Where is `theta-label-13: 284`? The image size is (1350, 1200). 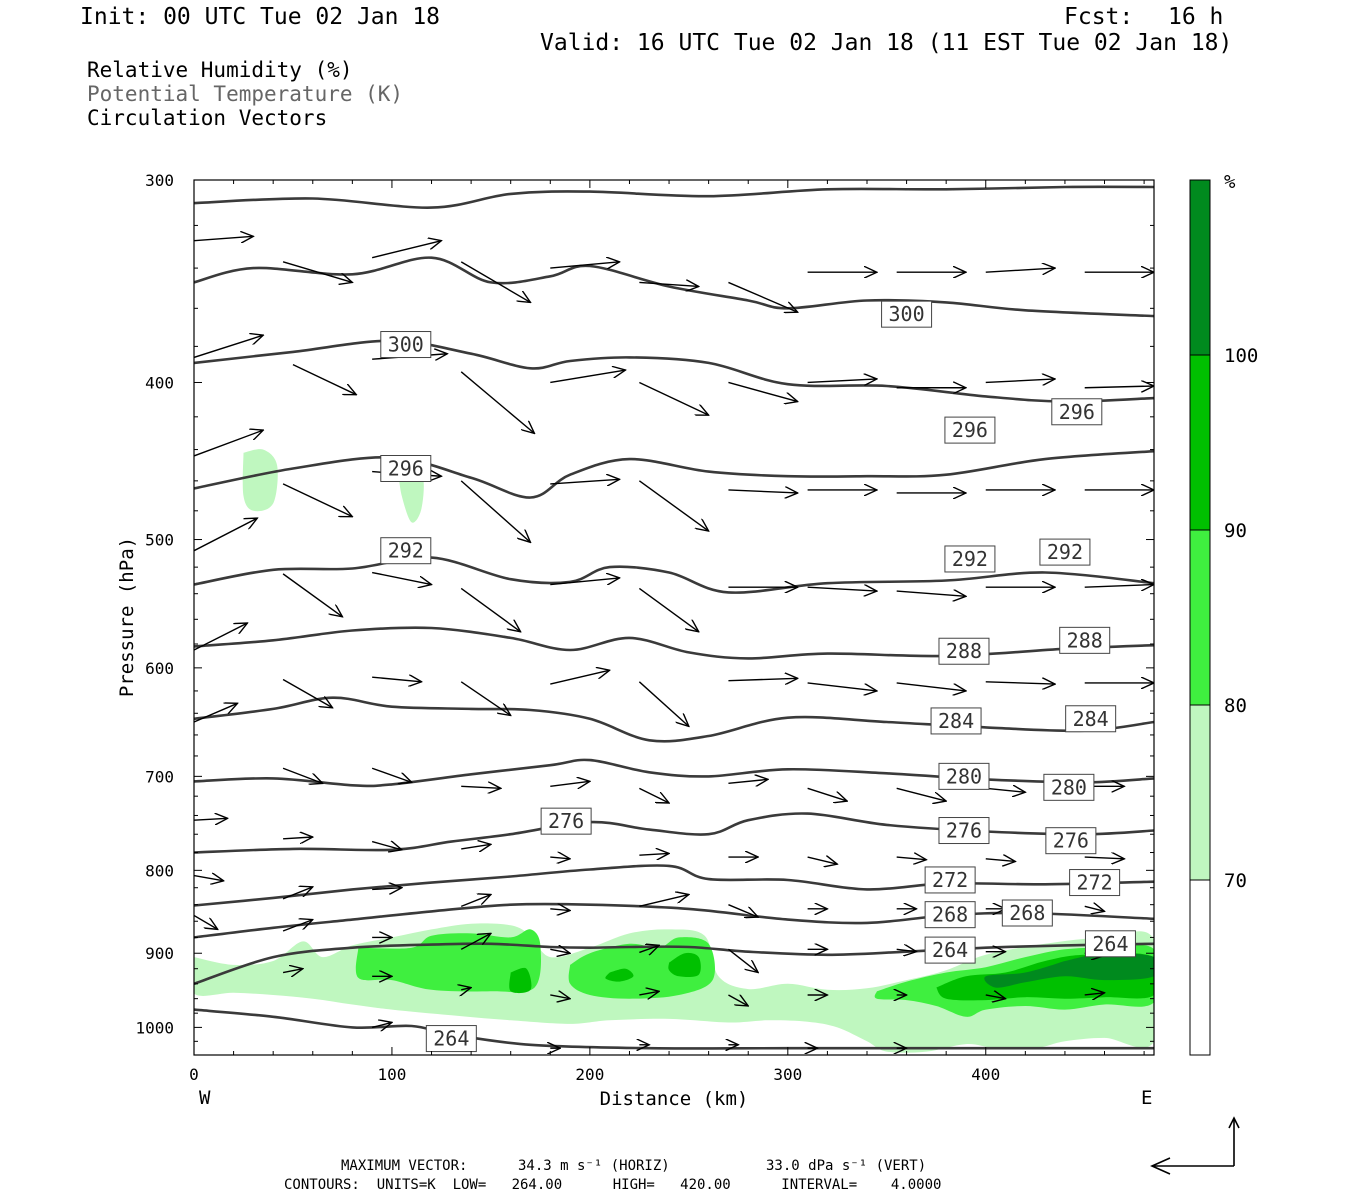 theta-label-13: 284 is located at coordinates (1091, 719).